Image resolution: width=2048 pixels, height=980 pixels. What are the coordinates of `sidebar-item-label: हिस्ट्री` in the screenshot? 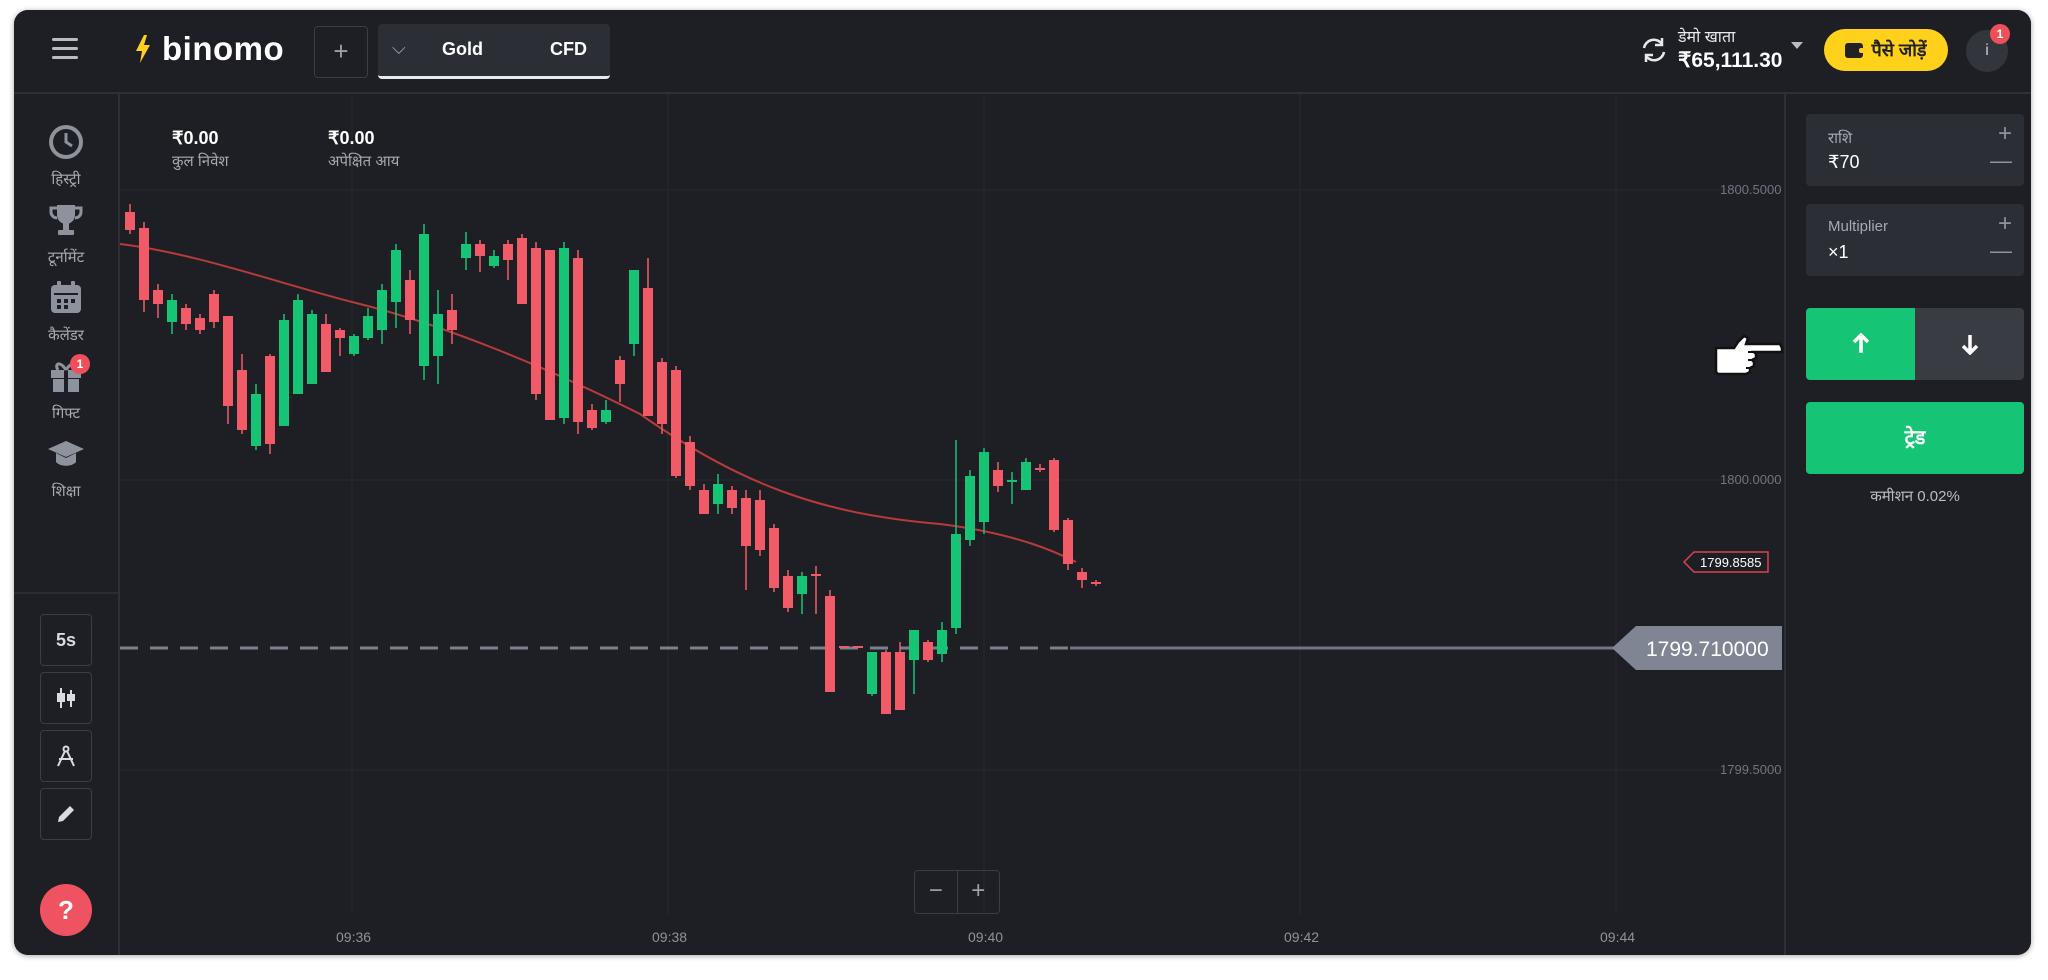 It's located at (66, 179).